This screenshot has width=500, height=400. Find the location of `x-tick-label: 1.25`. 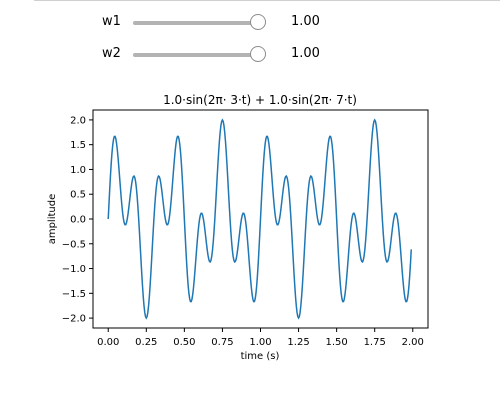

x-tick-label: 1.25 is located at coordinates (298, 342).